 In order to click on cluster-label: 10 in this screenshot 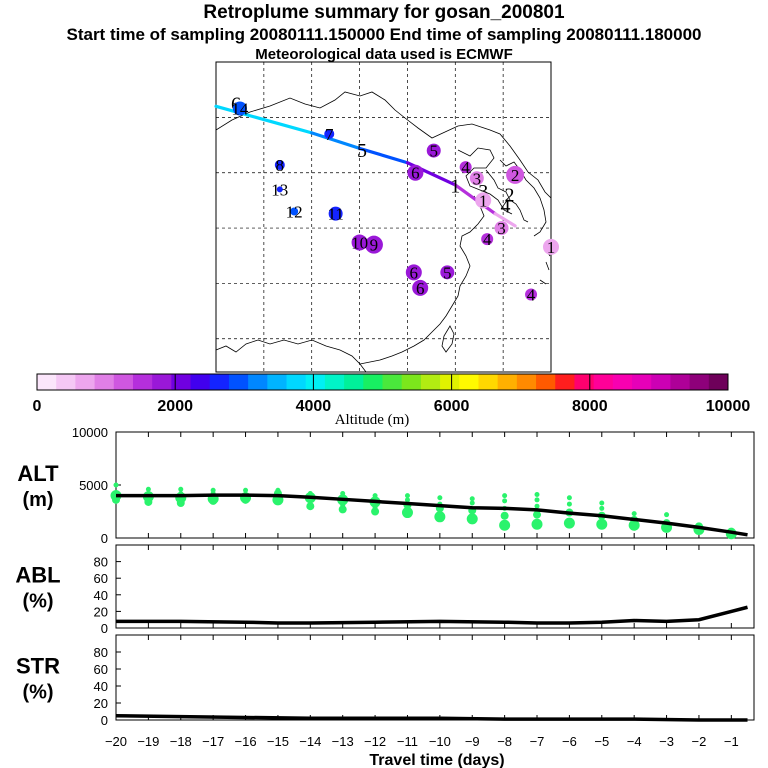, I will do `click(359, 242)`.